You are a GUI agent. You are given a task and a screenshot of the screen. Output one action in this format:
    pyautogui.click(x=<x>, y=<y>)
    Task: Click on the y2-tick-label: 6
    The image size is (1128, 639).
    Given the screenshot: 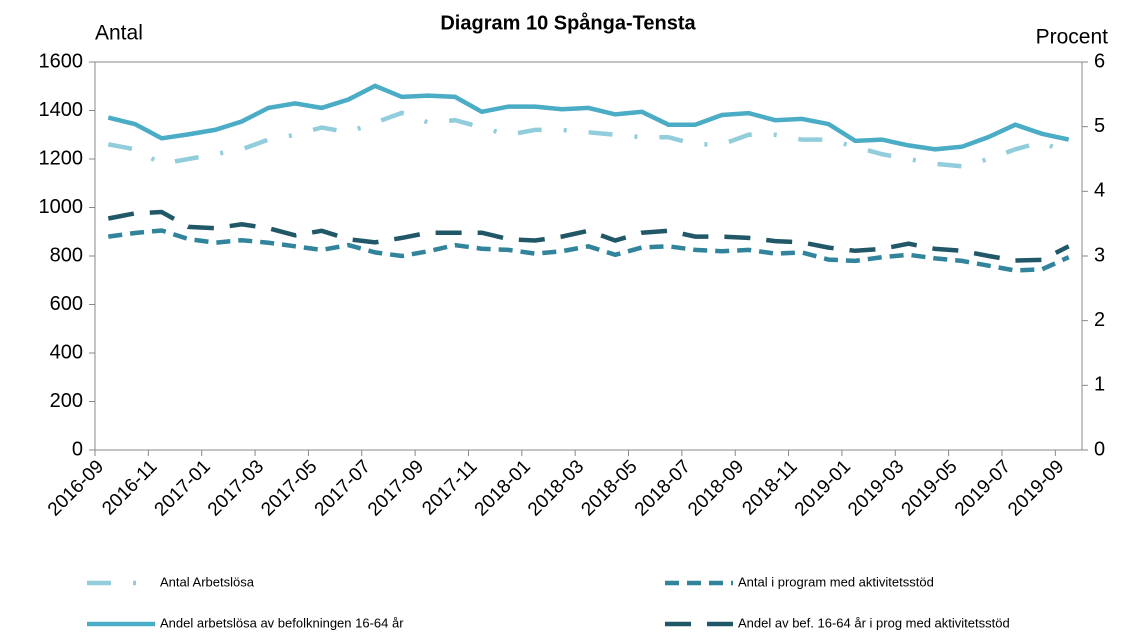 What is the action you would take?
    pyautogui.click(x=1099, y=61)
    